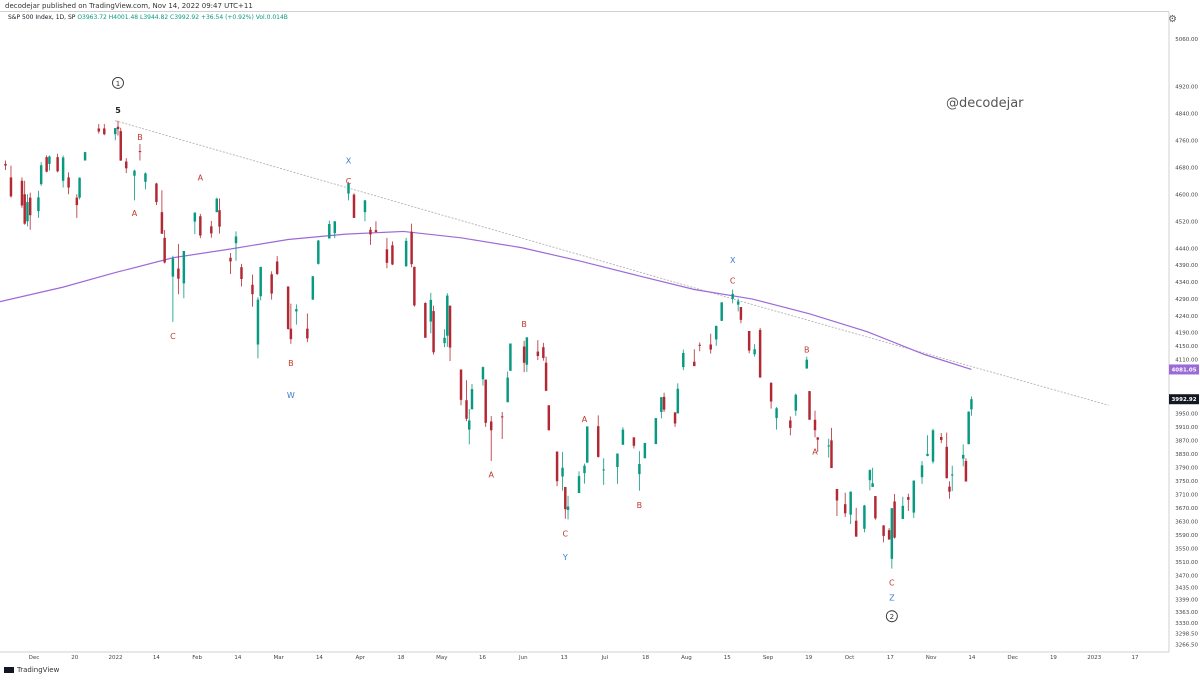  I want to click on time-tick-label: Nov, so click(931, 658).